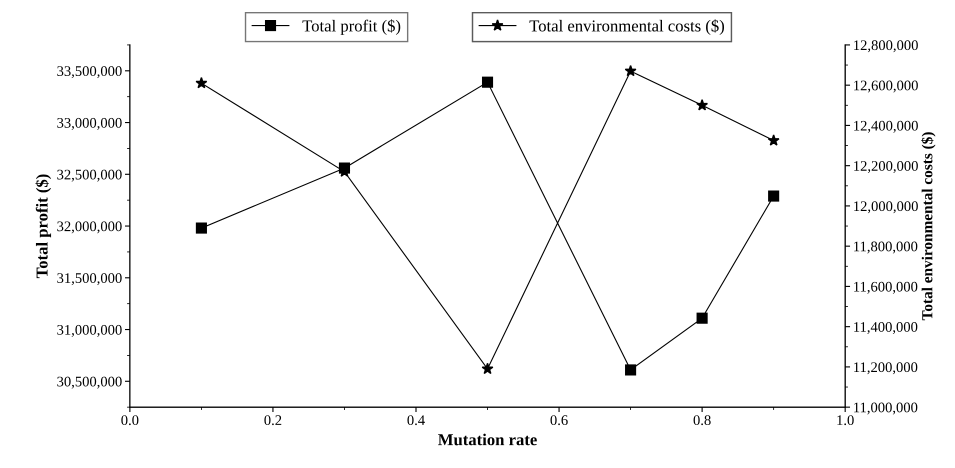 The image size is (955, 468). What do you see at coordinates (416, 420) in the screenshot?
I see `x-tick-label: 0.4` at bounding box center [416, 420].